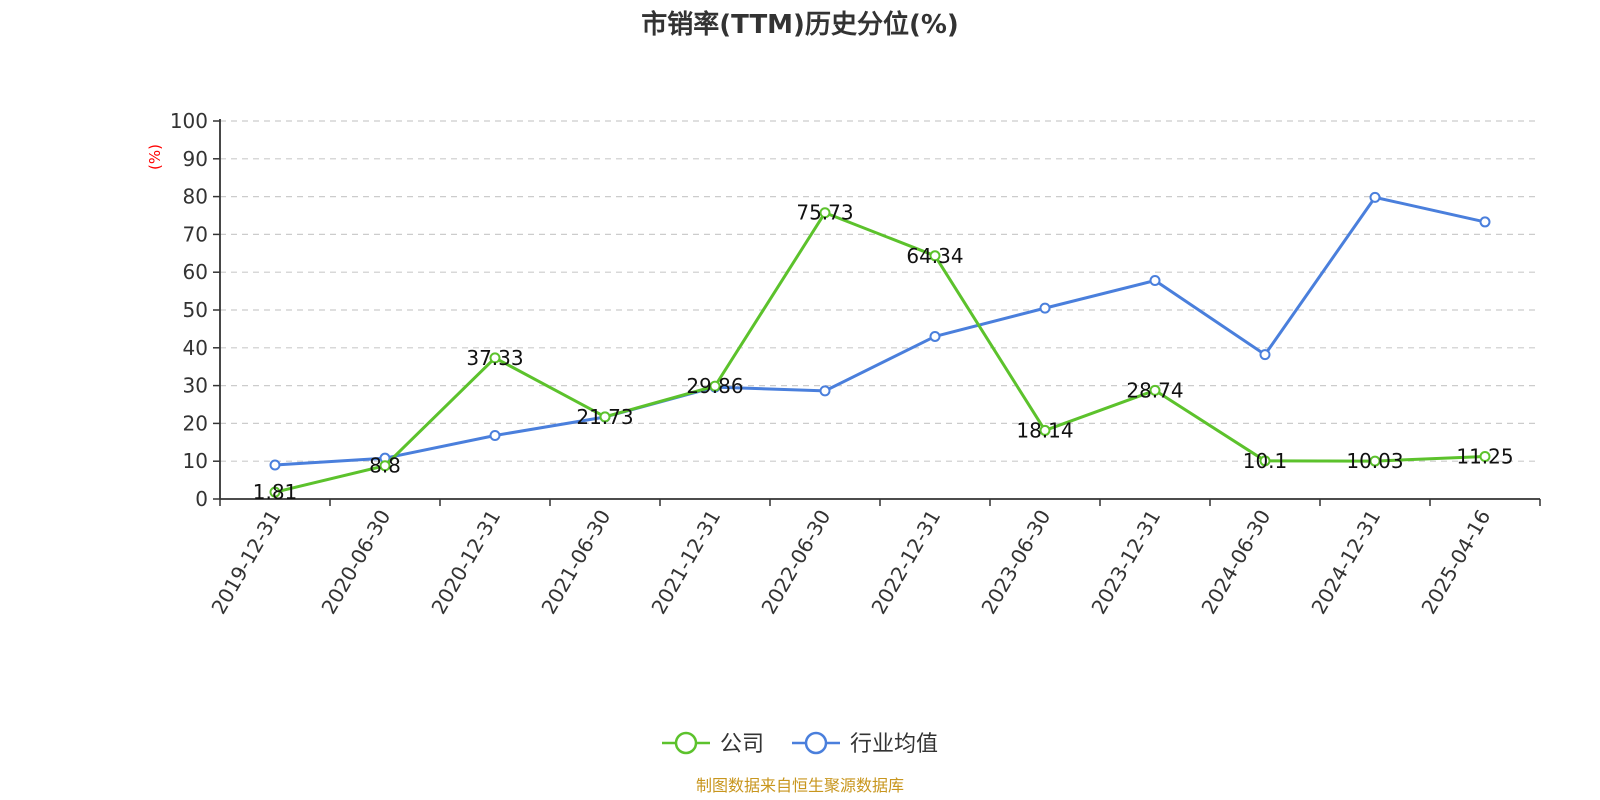 This screenshot has width=1600, height=800. I want to click on data-label: 28.74, so click(1154, 390).